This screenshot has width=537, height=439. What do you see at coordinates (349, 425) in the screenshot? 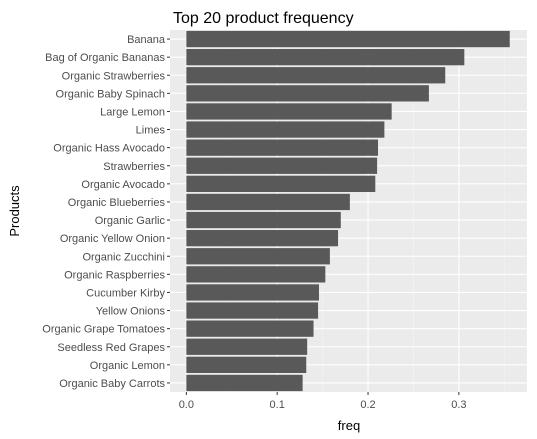
I see `x-axis-title: freq` at bounding box center [349, 425].